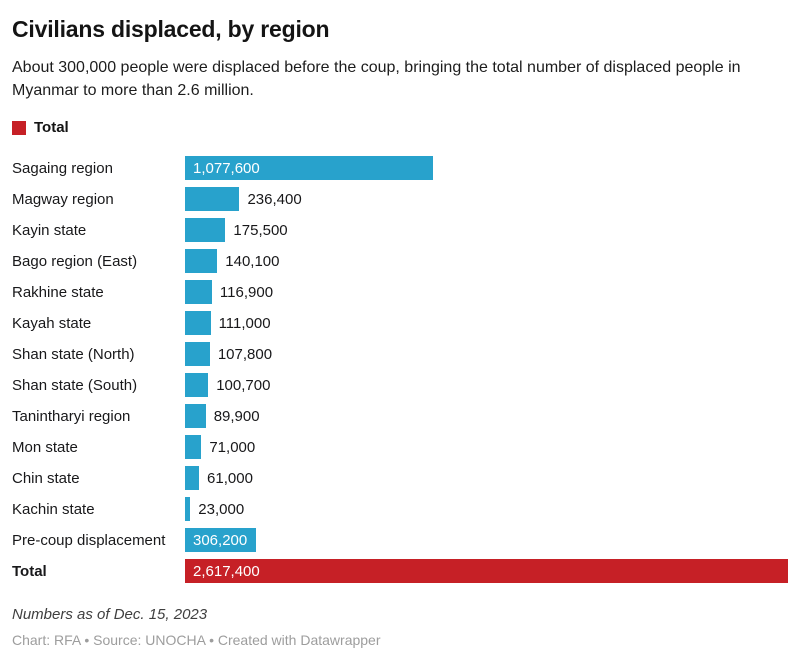 The height and width of the screenshot is (661, 800). I want to click on chart-row: Magway region 236,400, so click(400, 199).